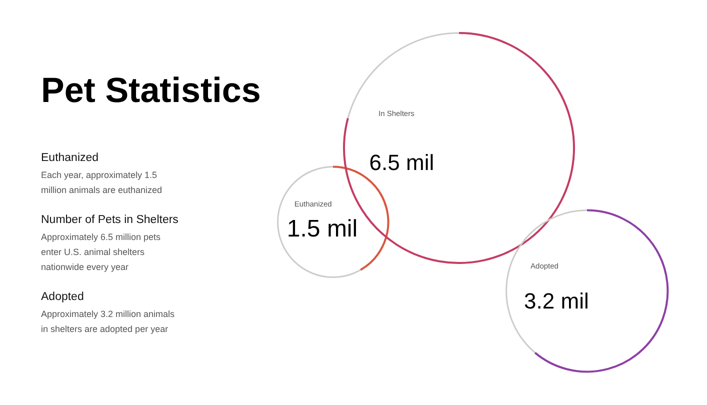 The height and width of the screenshot is (405, 707). What do you see at coordinates (101, 182) in the screenshot?
I see `text: Each year, approximately 1.5 million animals are euthanized` at bounding box center [101, 182].